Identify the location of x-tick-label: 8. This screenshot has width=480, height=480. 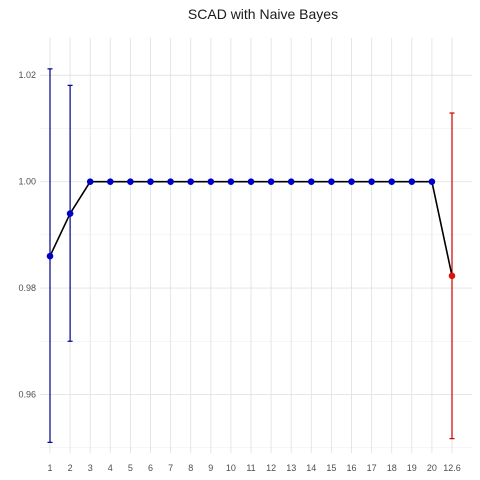
(190, 468).